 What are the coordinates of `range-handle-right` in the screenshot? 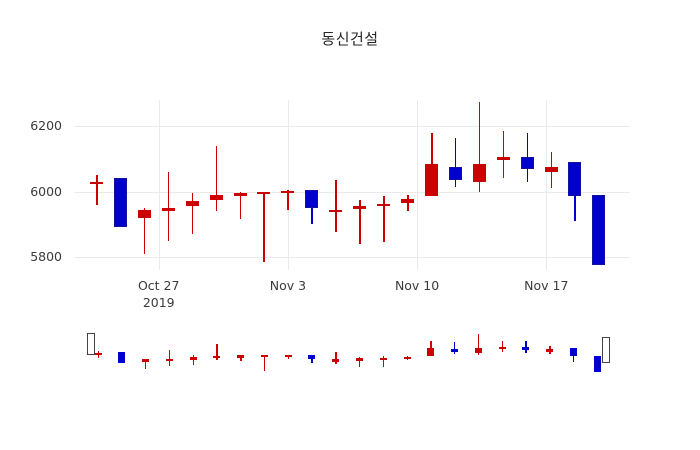 It's located at (606, 350).